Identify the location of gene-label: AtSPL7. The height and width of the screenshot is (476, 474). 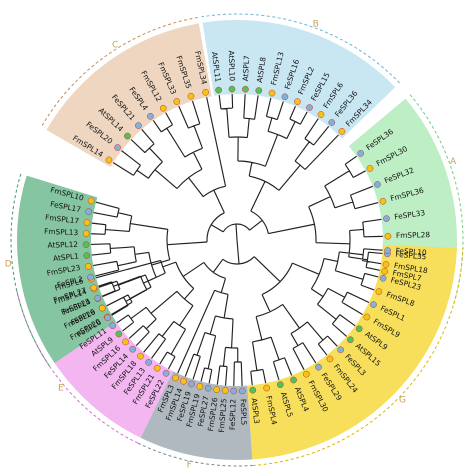
(246, 68).